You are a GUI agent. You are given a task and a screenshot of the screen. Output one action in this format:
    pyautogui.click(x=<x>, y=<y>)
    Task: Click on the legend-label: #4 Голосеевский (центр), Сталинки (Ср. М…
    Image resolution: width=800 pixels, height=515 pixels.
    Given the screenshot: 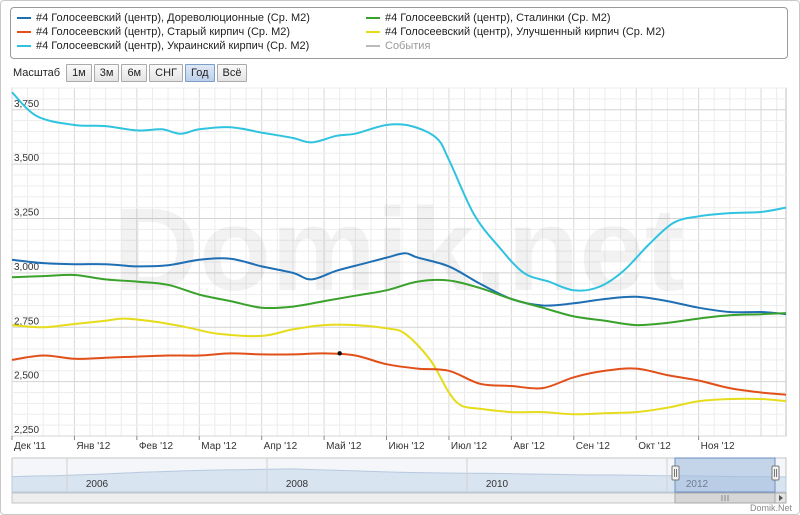 What is the action you would take?
    pyautogui.click(x=498, y=18)
    